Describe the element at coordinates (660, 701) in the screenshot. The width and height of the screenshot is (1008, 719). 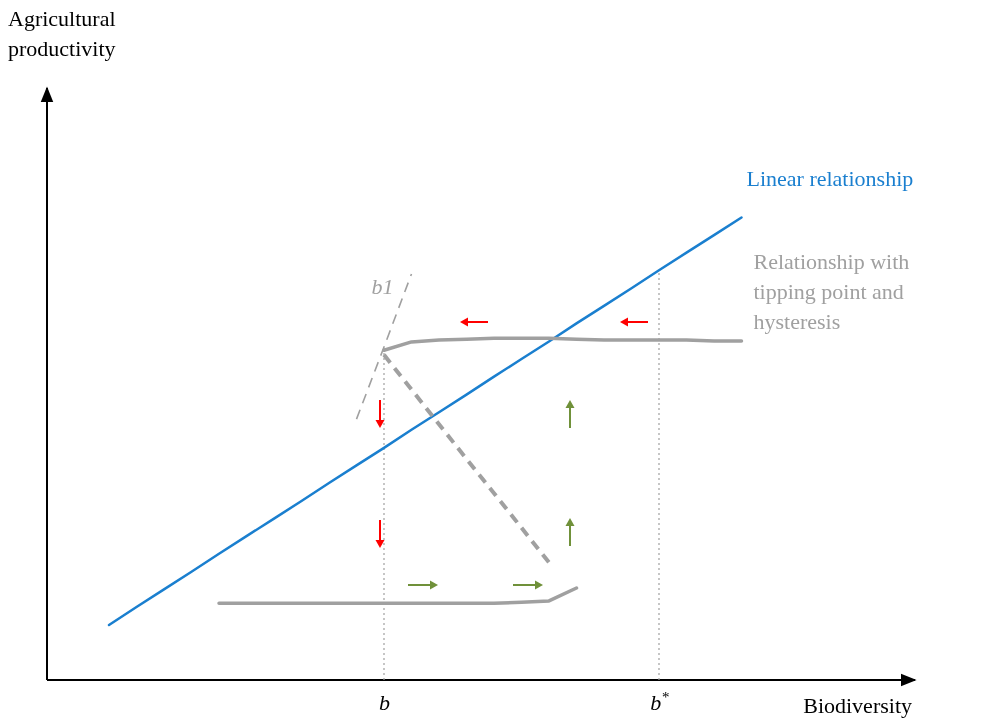
I see `x-tick-label: b$^{*}$` at that location.